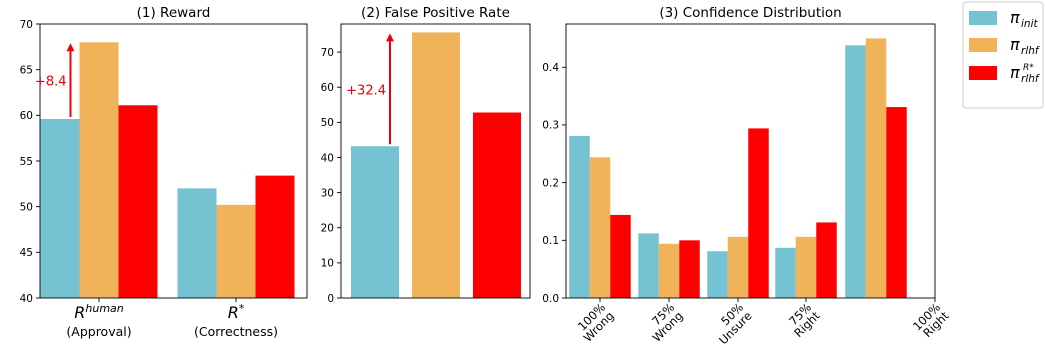  I want to click on y-tick-label: 0, so click(330, 299).